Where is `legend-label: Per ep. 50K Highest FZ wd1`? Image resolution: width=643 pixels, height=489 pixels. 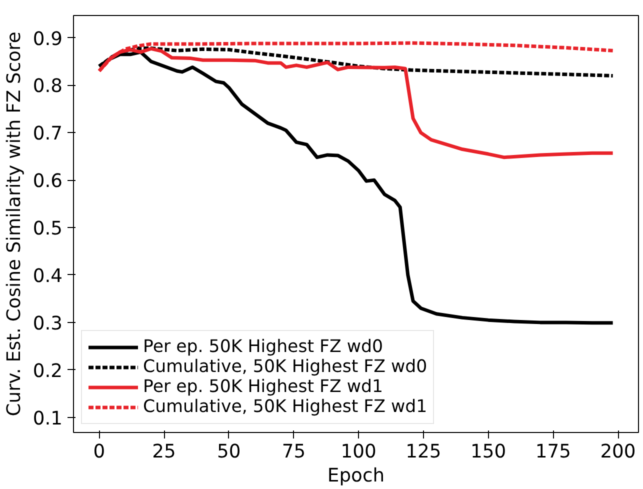
legend-label: Per ep. 50K Highest FZ wd1 is located at coordinates (263, 387).